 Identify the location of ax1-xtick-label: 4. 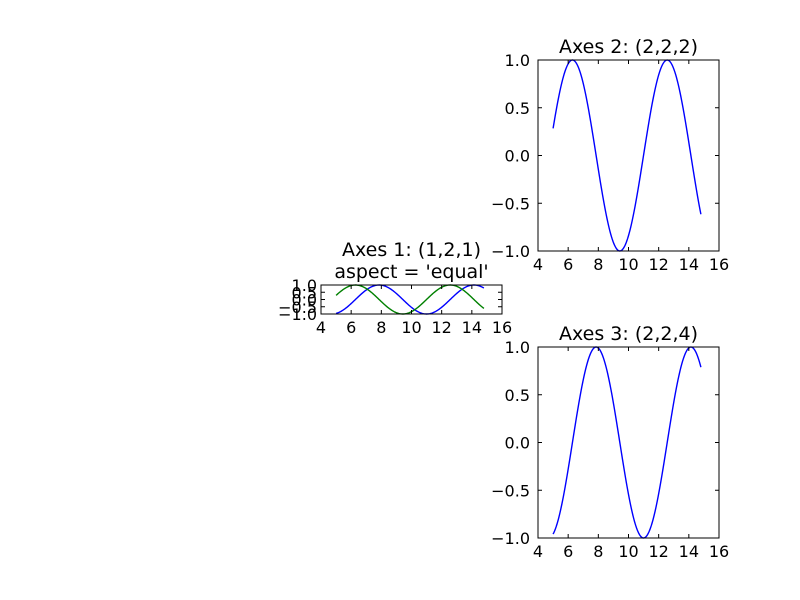
(321, 327).